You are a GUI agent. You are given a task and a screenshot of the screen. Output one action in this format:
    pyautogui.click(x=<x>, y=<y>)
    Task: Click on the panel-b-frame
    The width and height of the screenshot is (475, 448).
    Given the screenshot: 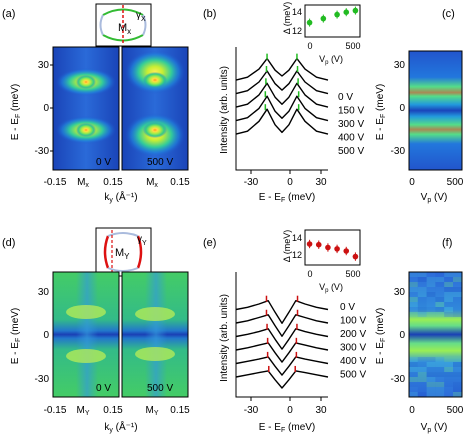 What is the action you would take?
    pyautogui.click(x=281, y=109)
    